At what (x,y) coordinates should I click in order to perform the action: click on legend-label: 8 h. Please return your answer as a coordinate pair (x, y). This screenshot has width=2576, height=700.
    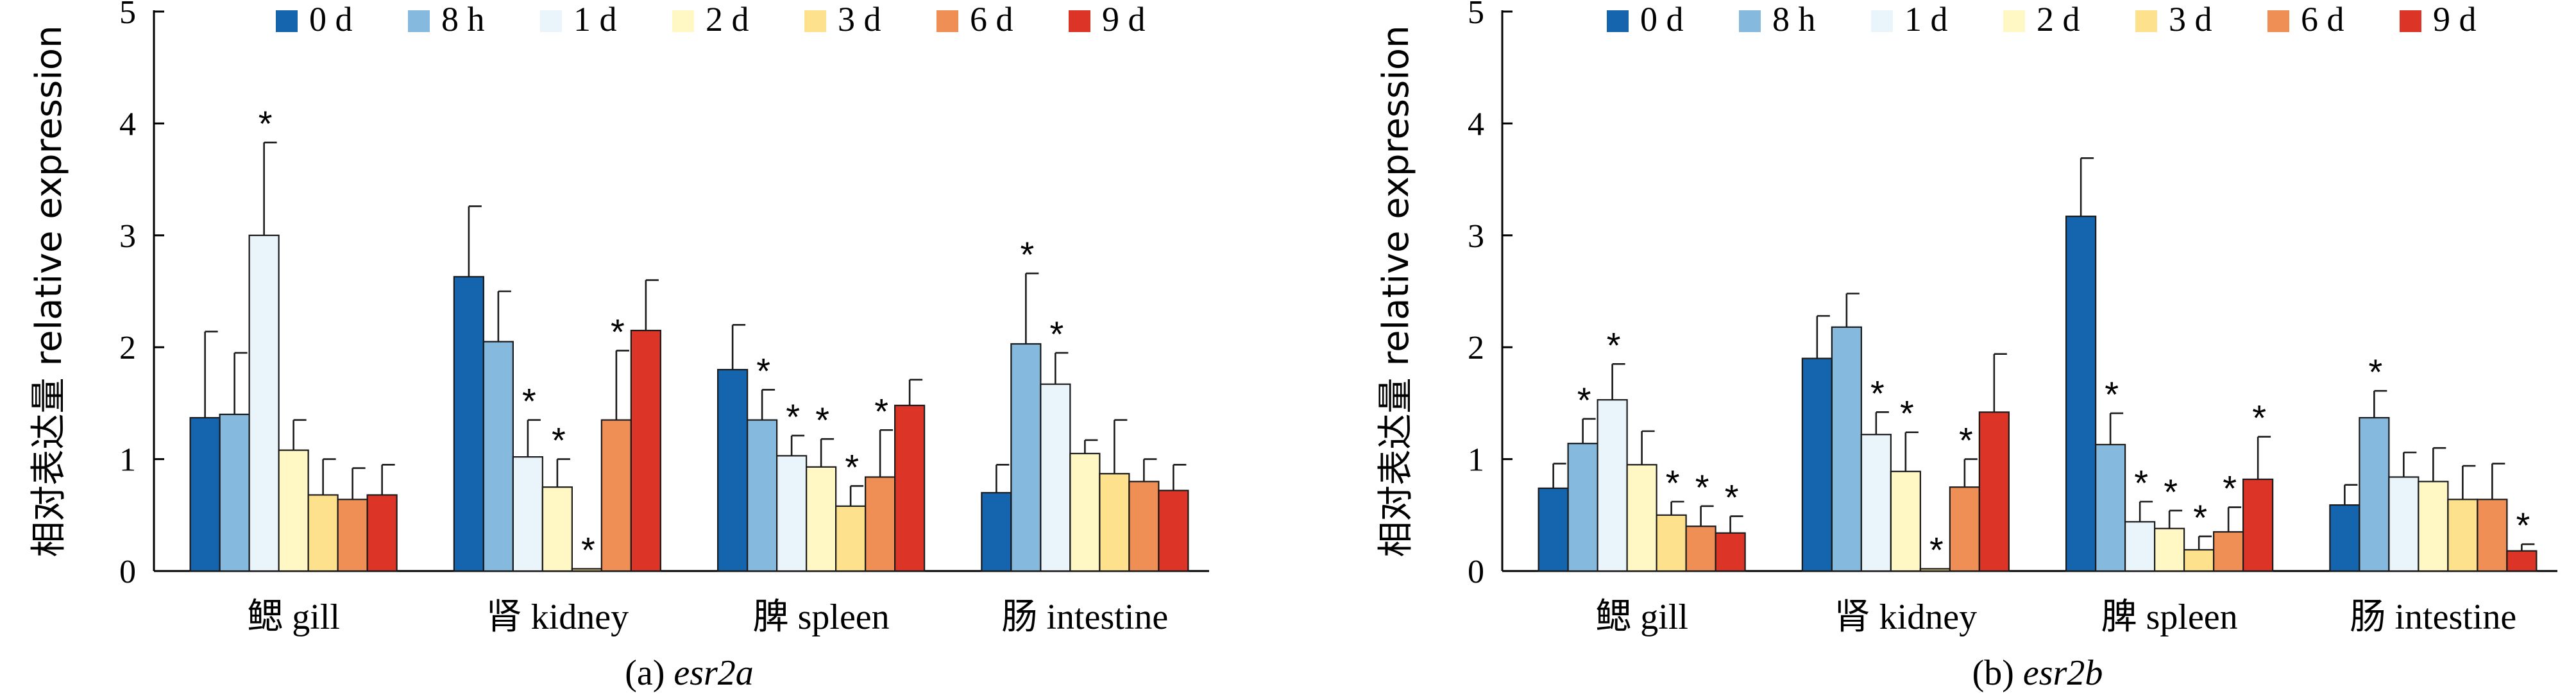
    Looking at the image, I should click on (1794, 19).